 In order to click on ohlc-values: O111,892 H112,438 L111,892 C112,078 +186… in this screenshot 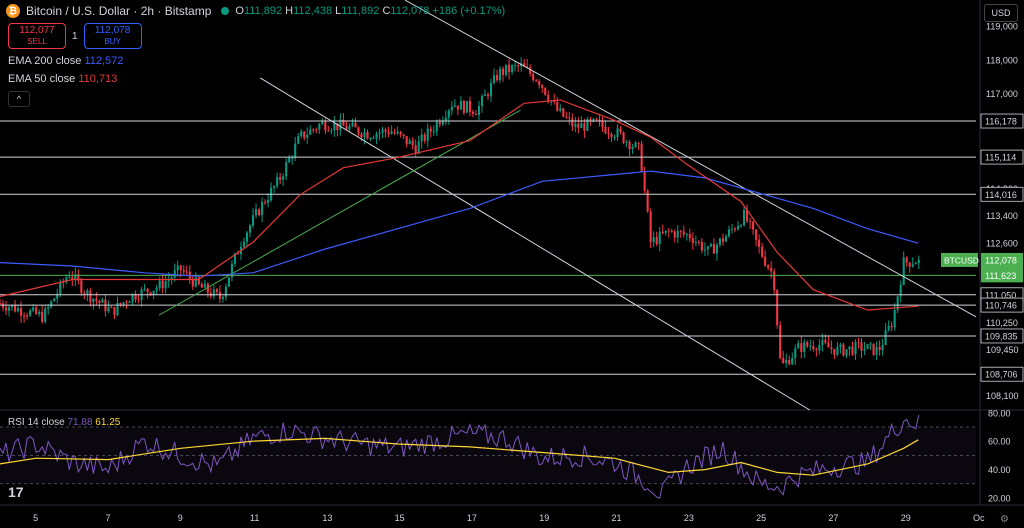, I will do `click(370, 11)`.